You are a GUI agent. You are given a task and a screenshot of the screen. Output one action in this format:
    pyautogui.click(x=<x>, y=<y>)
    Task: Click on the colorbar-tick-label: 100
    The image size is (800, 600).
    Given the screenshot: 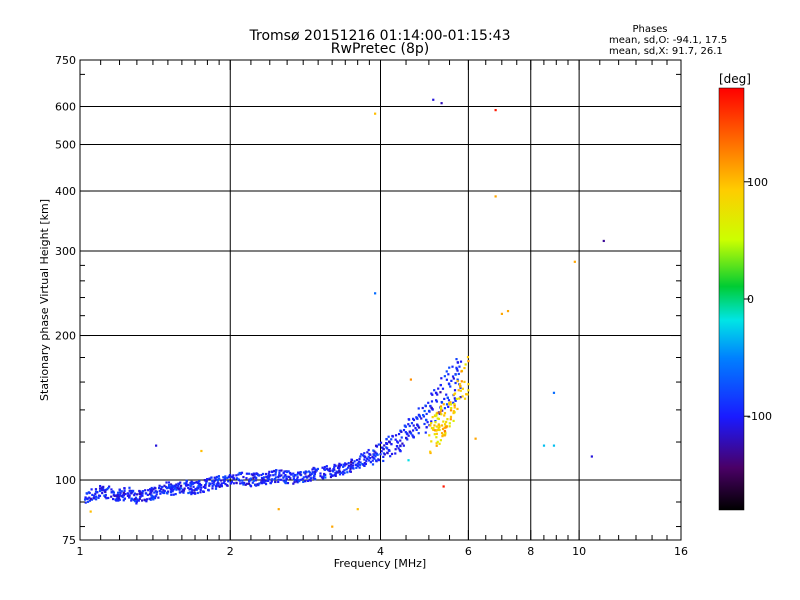 What is the action you would take?
    pyautogui.click(x=757, y=182)
    